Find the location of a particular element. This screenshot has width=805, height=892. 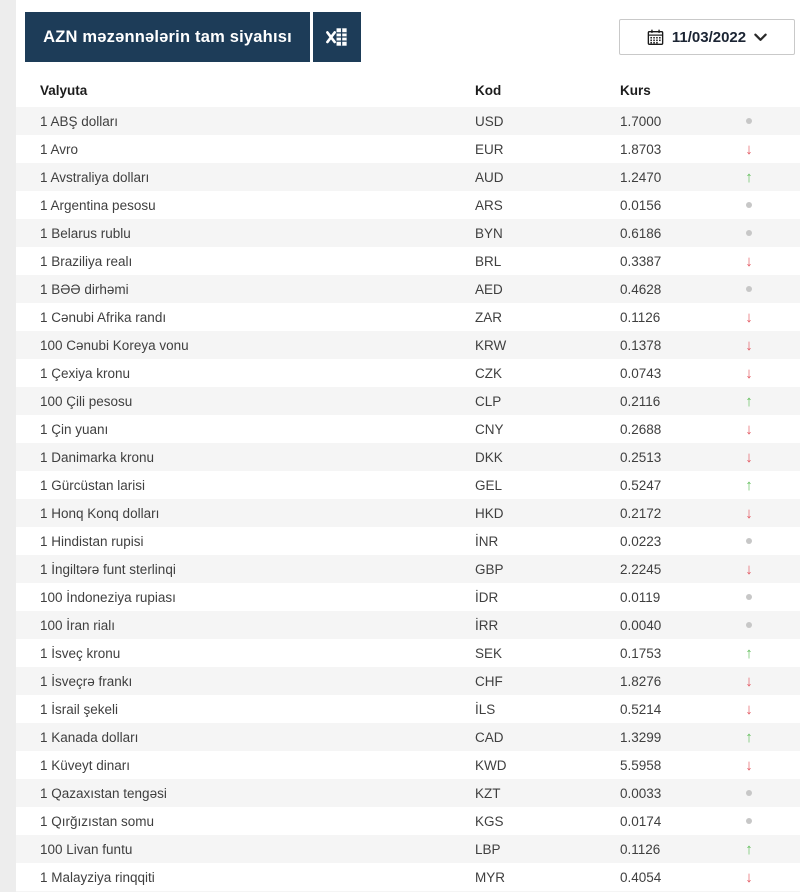

column-header-kurs: Kurs is located at coordinates (635, 90).